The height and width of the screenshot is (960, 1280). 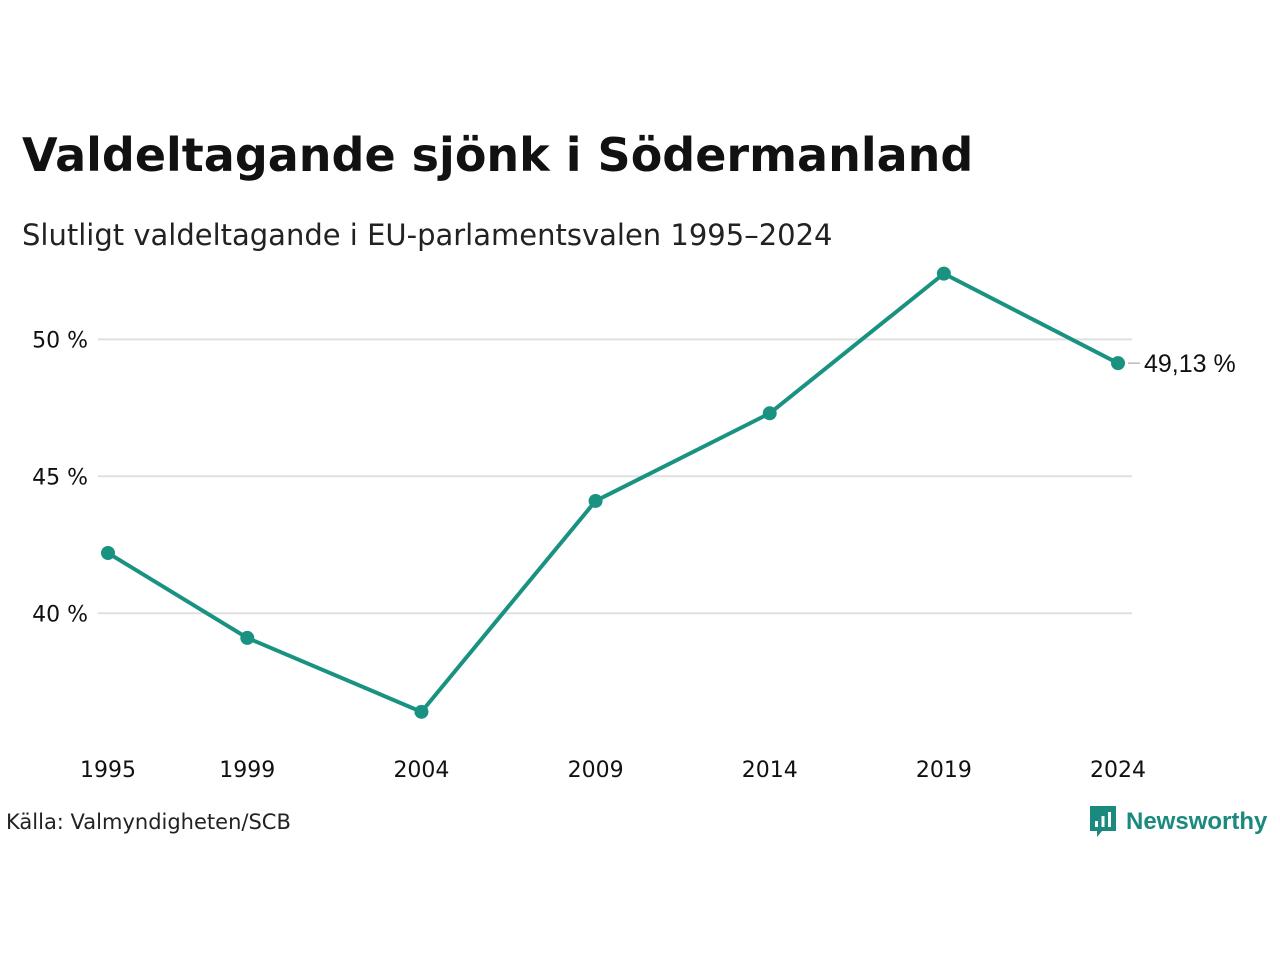 I want to click on brand-logo: Newsworthy, so click(x=1177, y=822).